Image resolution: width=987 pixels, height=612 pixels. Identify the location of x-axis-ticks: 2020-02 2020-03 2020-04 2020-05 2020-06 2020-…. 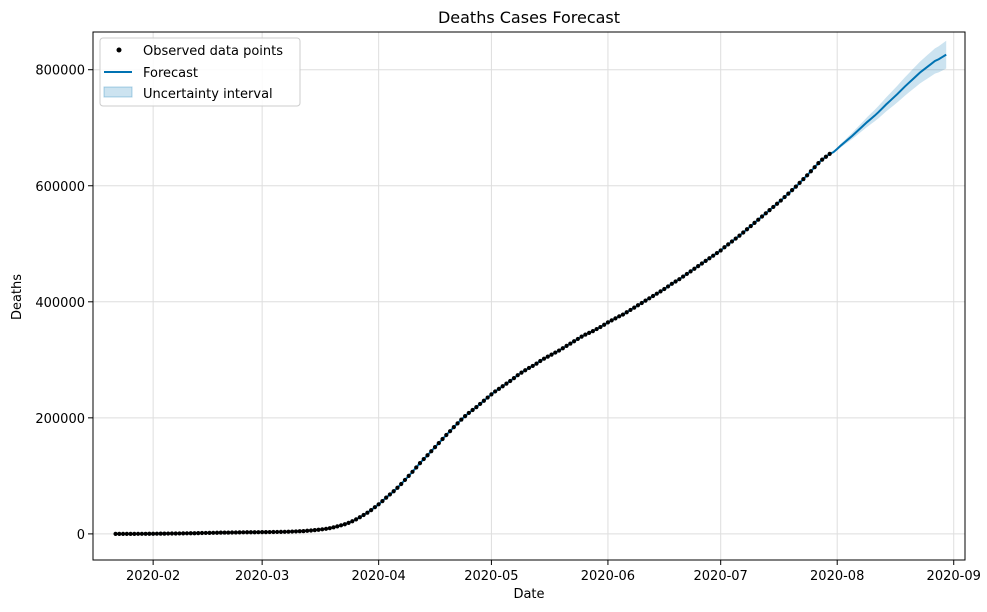
(553, 572).